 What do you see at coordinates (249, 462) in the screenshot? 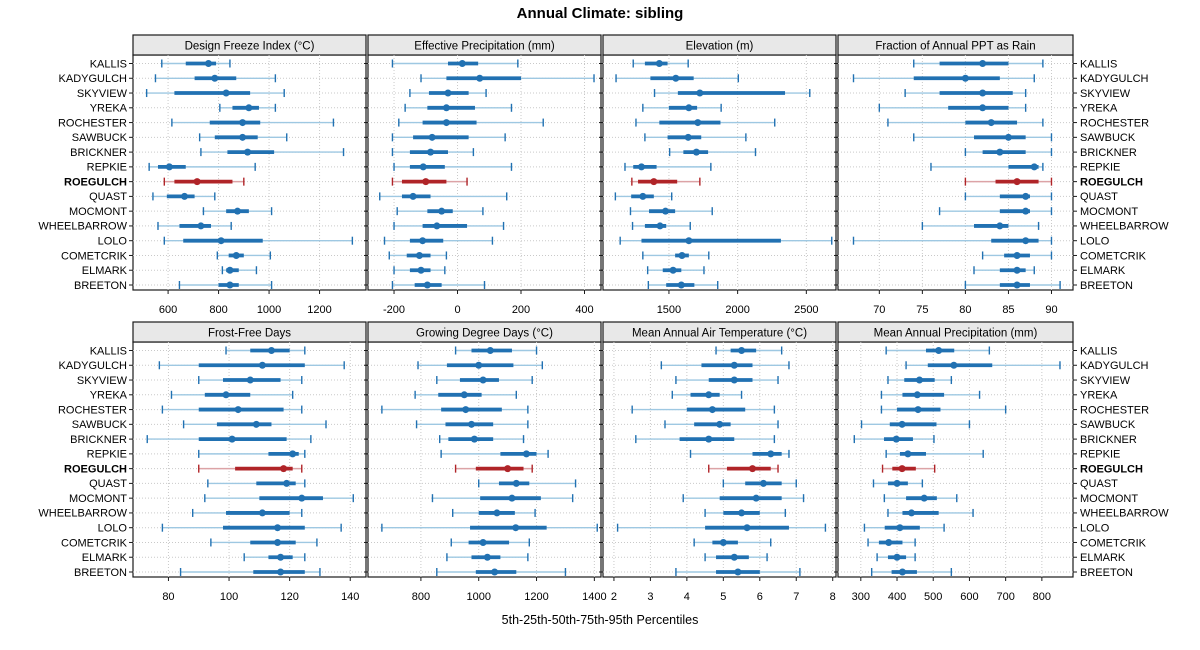
I see `panel-frost-free-days: Frost-Free Days 80 100 120 140` at bounding box center [249, 462].